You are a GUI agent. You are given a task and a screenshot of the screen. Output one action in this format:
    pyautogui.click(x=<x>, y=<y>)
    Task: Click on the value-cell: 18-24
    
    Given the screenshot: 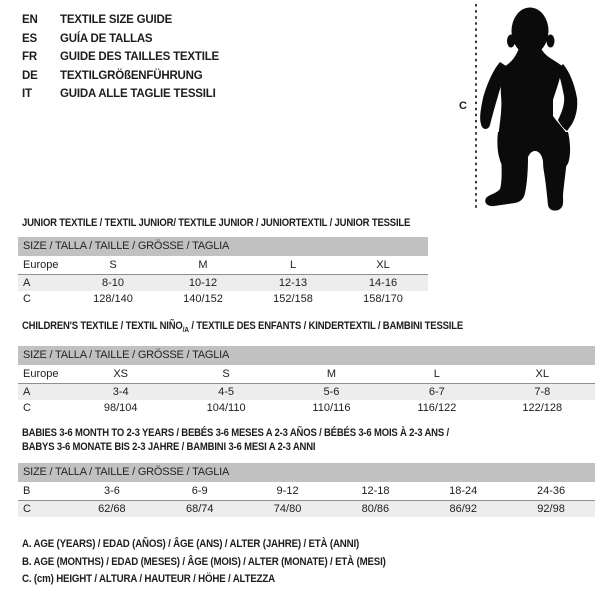 What is the action you would take?
    pyautogui.click(x=463, y=491)
    